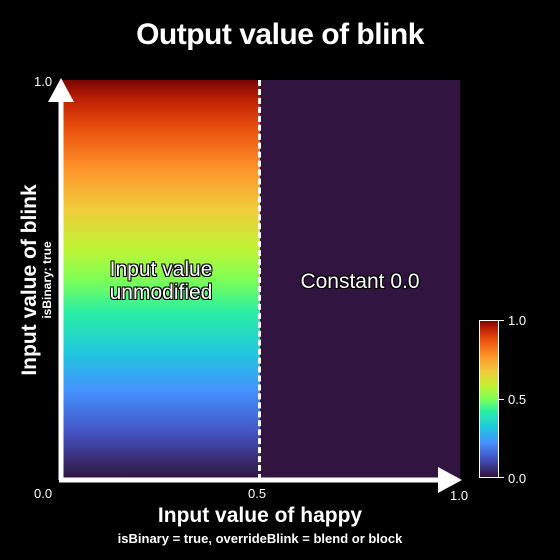 This screenshot has width=560, height=560. I want to click on colorbar-tick-mid, so click(501, 399).